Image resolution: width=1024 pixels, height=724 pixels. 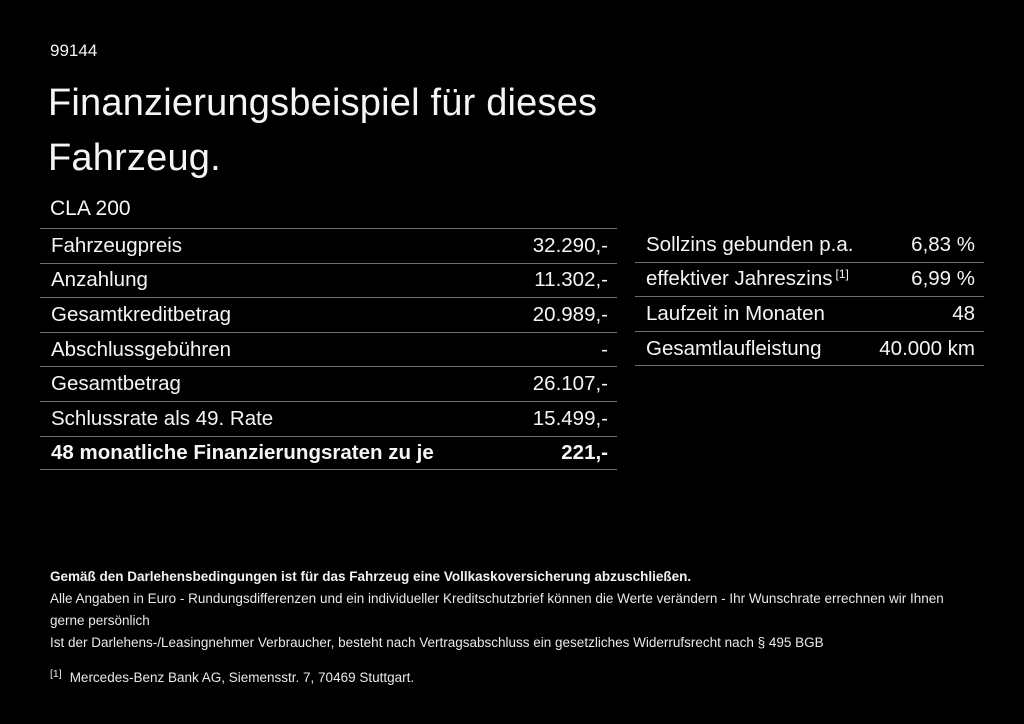 I want to click on row-value: -, so click(x=604, y=349).